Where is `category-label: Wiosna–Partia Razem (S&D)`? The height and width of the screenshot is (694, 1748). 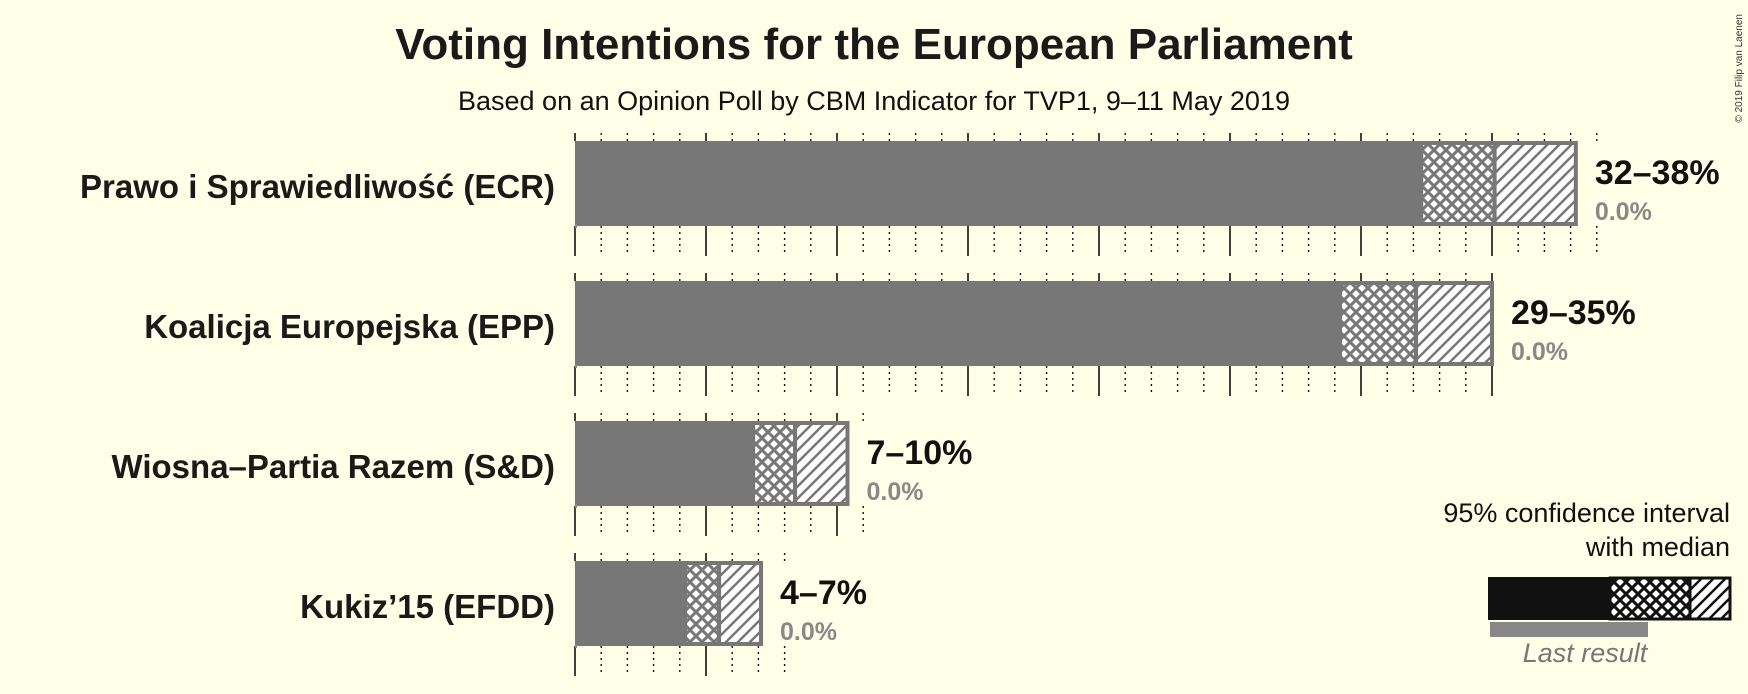 category-label: Wiosna–Partia Razem (S&D) is located at coordinates (334, 466).